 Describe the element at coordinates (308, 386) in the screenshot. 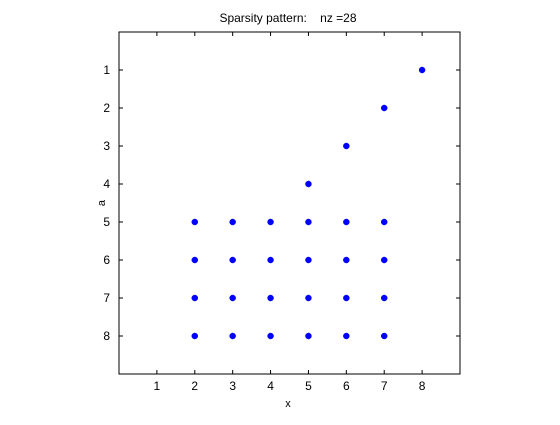

I see `x-tick-label: 5` at that location.